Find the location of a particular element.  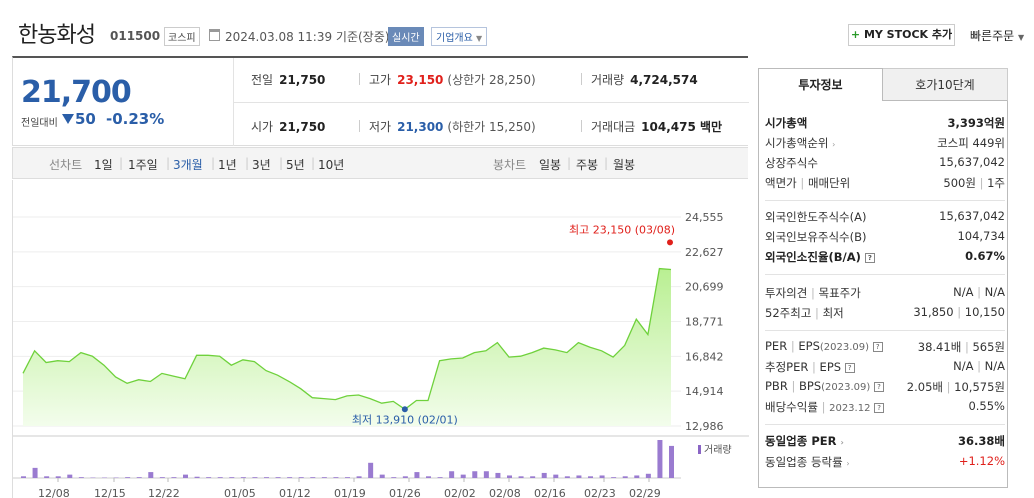

quote-timestamp: 2024.03.08 11:39 기준(장중) is located at coordinates (307, 37).